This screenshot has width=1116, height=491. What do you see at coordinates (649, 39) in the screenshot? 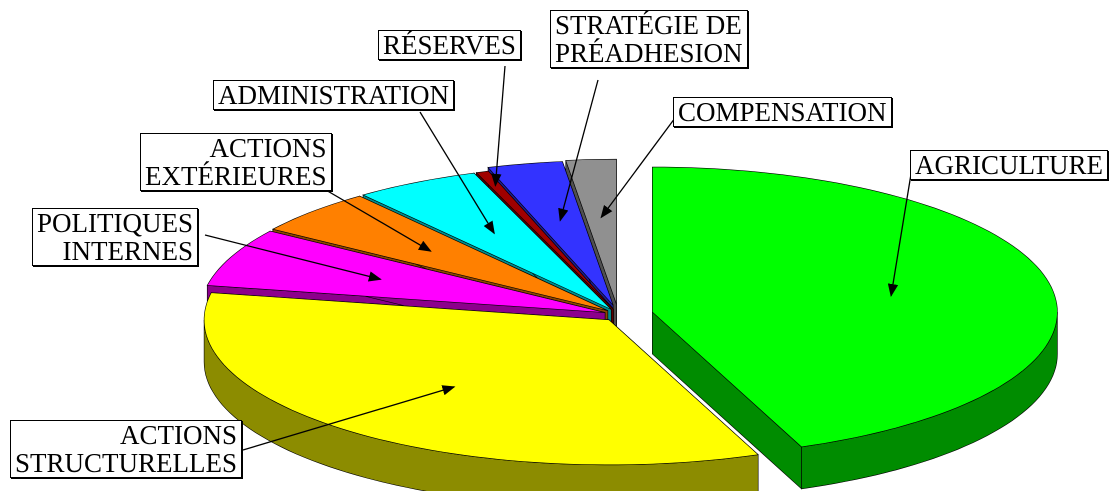
I see `slice-label: STRATÉGIE DE PRÉADHESION` at bounding box center [649, 39].